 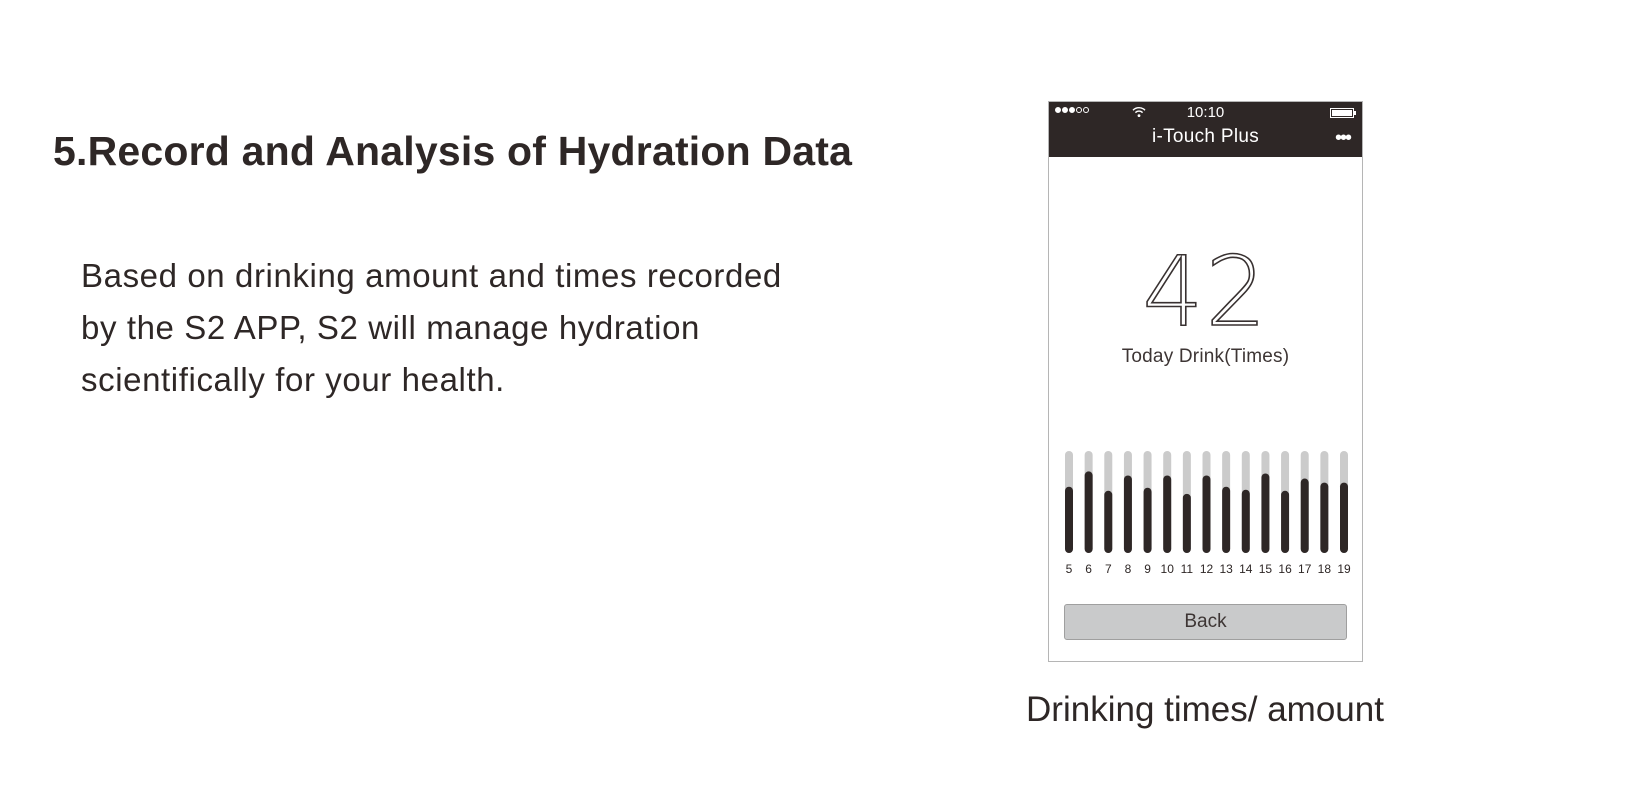 What do you see at coordinates (1108, 569) in the screenshot?
I see `x-tick-label: 7` at bounding box center [1108, 569].